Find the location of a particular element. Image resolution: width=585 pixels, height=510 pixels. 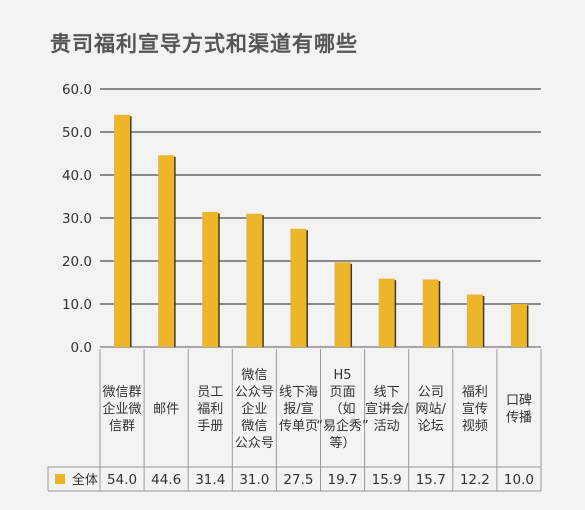

x-category-label-line: 员工 is located at coordinates (210, 392).